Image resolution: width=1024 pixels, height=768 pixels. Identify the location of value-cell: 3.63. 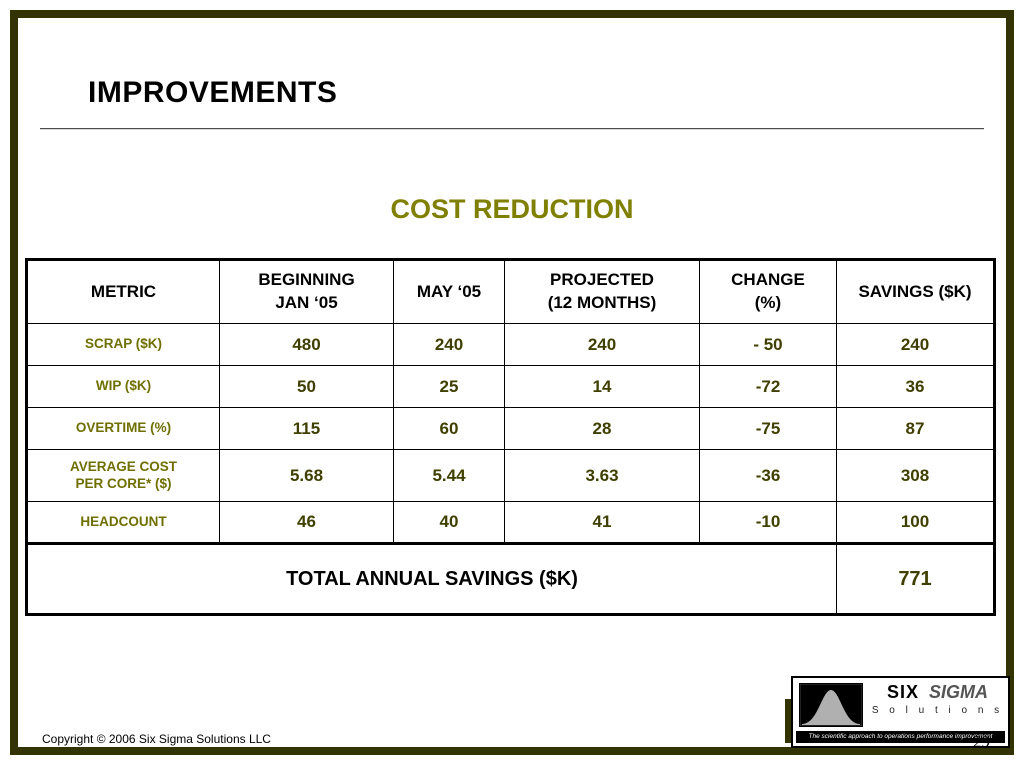
(602, 475).